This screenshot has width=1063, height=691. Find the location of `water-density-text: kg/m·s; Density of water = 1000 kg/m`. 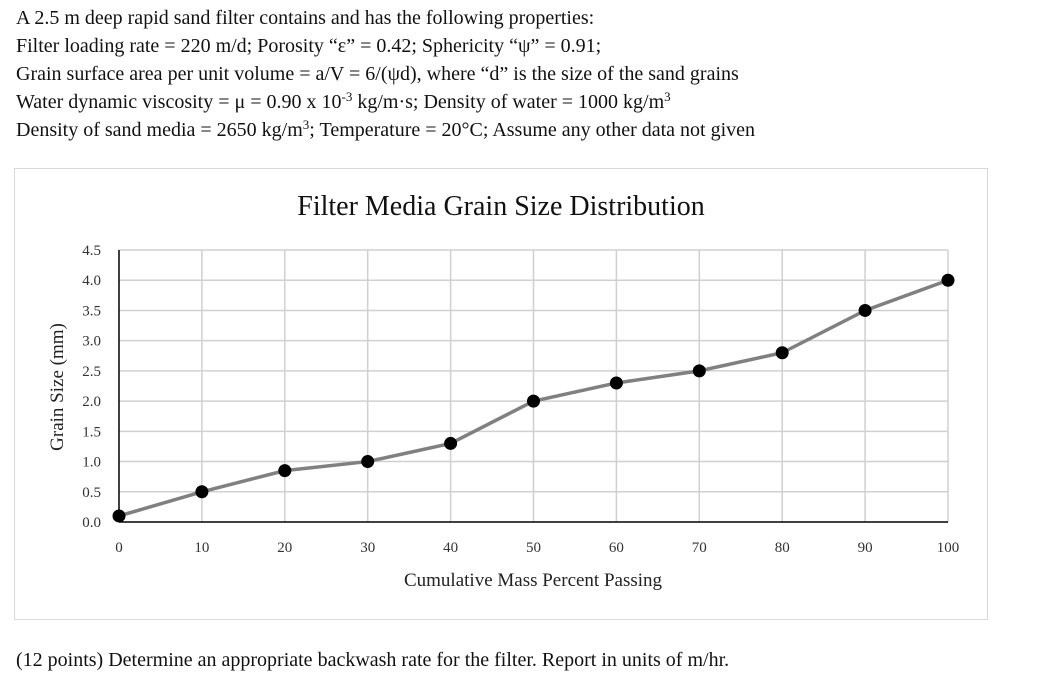

water-density-text: kg/m·s; Density of water = 1000 kg/m is located at coordinates (508, 102).